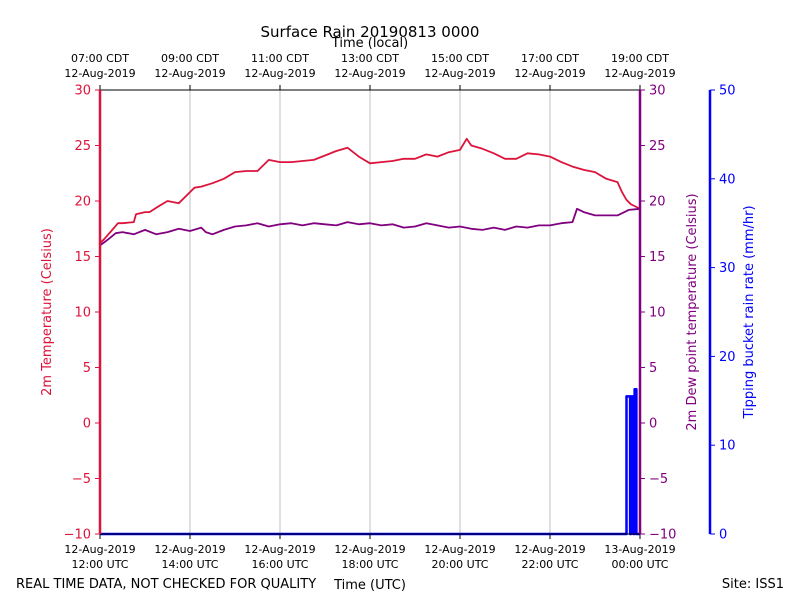 This screenshot has width=800, height=600. What do you see at coordinates (370, 58) in the screenshot?
I see `top-tick-label-time: 13:00 CDT` at bounding box center [370, 58].